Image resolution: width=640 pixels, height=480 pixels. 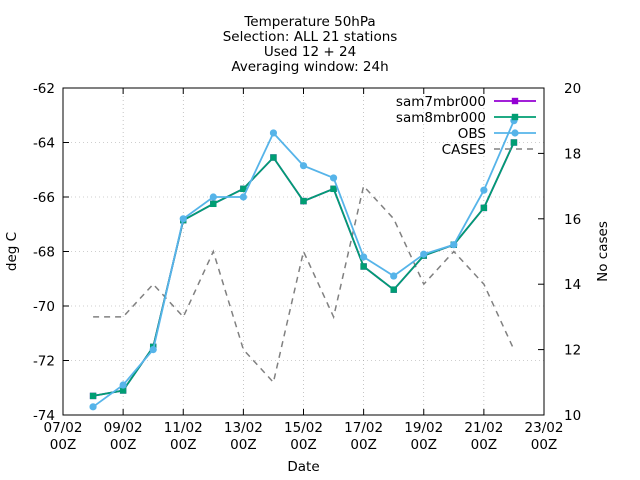 What do you see at coordinates (310, 52) in the screenshot?
I see `title-line: Used 12 + 24` at bounding box center [310, 52].